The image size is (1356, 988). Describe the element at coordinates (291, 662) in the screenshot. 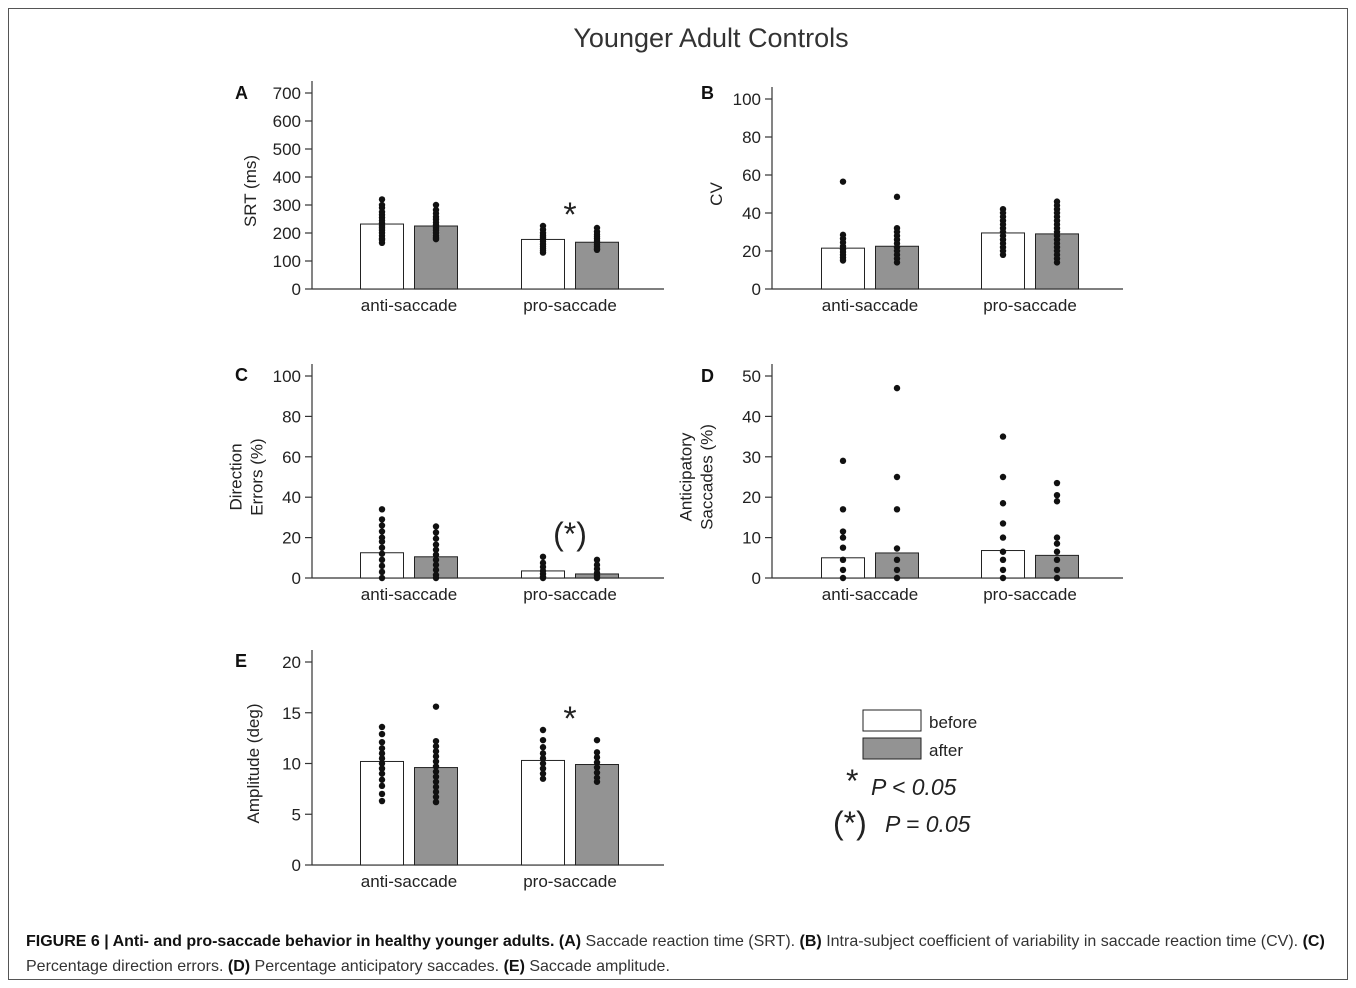

I see `panel-e-ytick-label: 20` at that location.